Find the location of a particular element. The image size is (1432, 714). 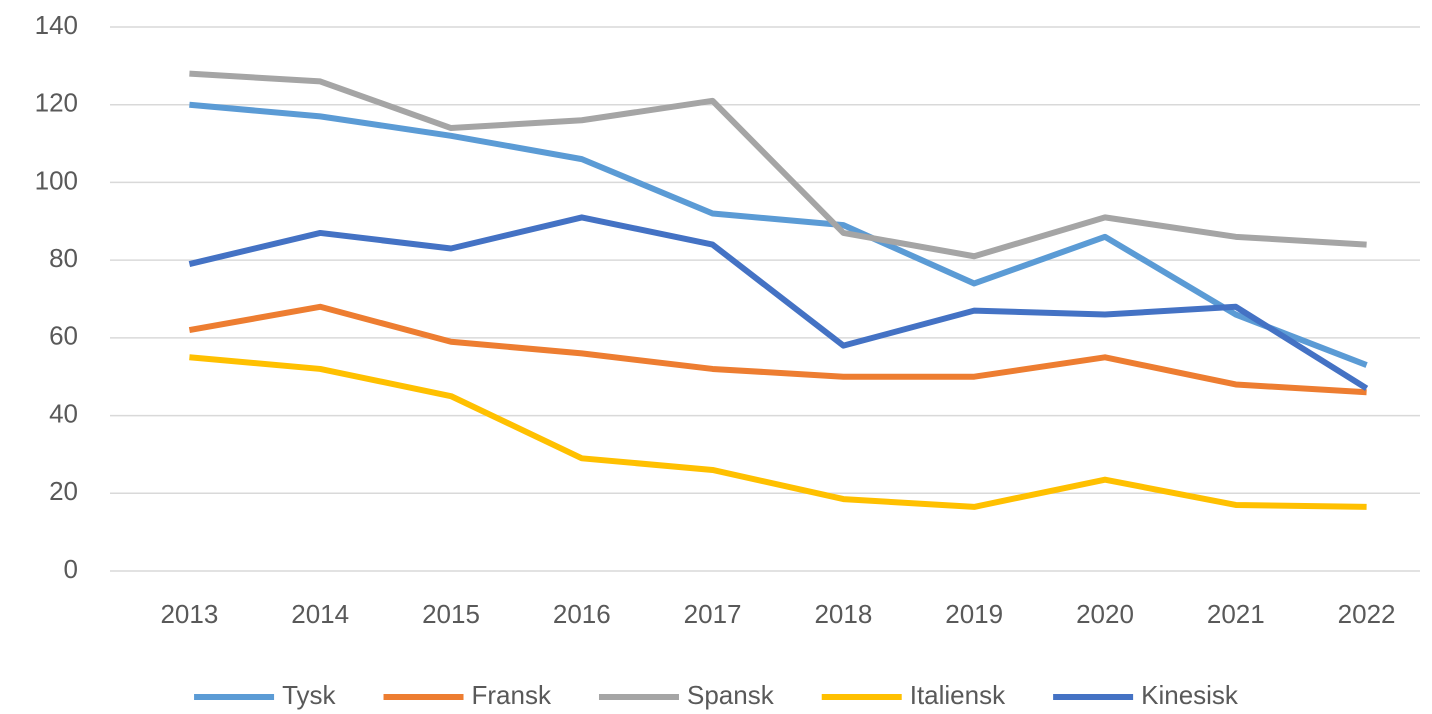

legend-label: Fransk is located at coordinates (512, 695).